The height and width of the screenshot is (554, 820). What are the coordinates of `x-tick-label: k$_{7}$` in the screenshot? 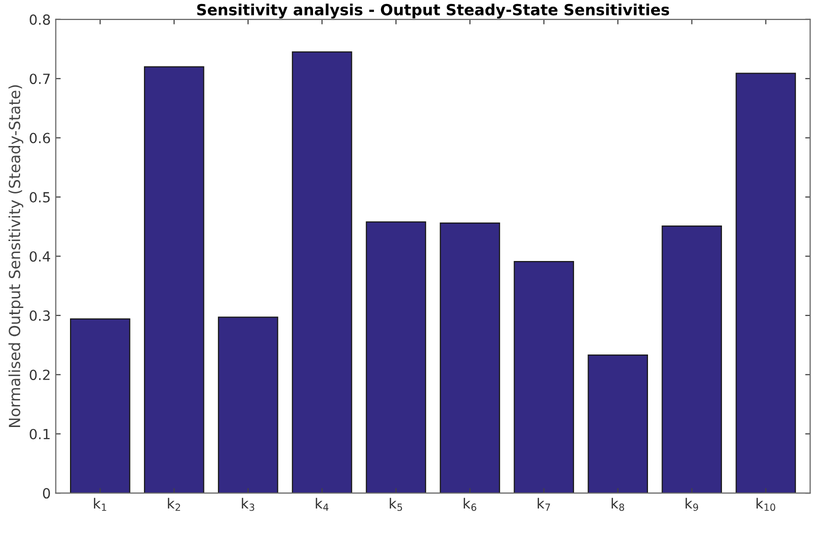 It's located at (544, 504).